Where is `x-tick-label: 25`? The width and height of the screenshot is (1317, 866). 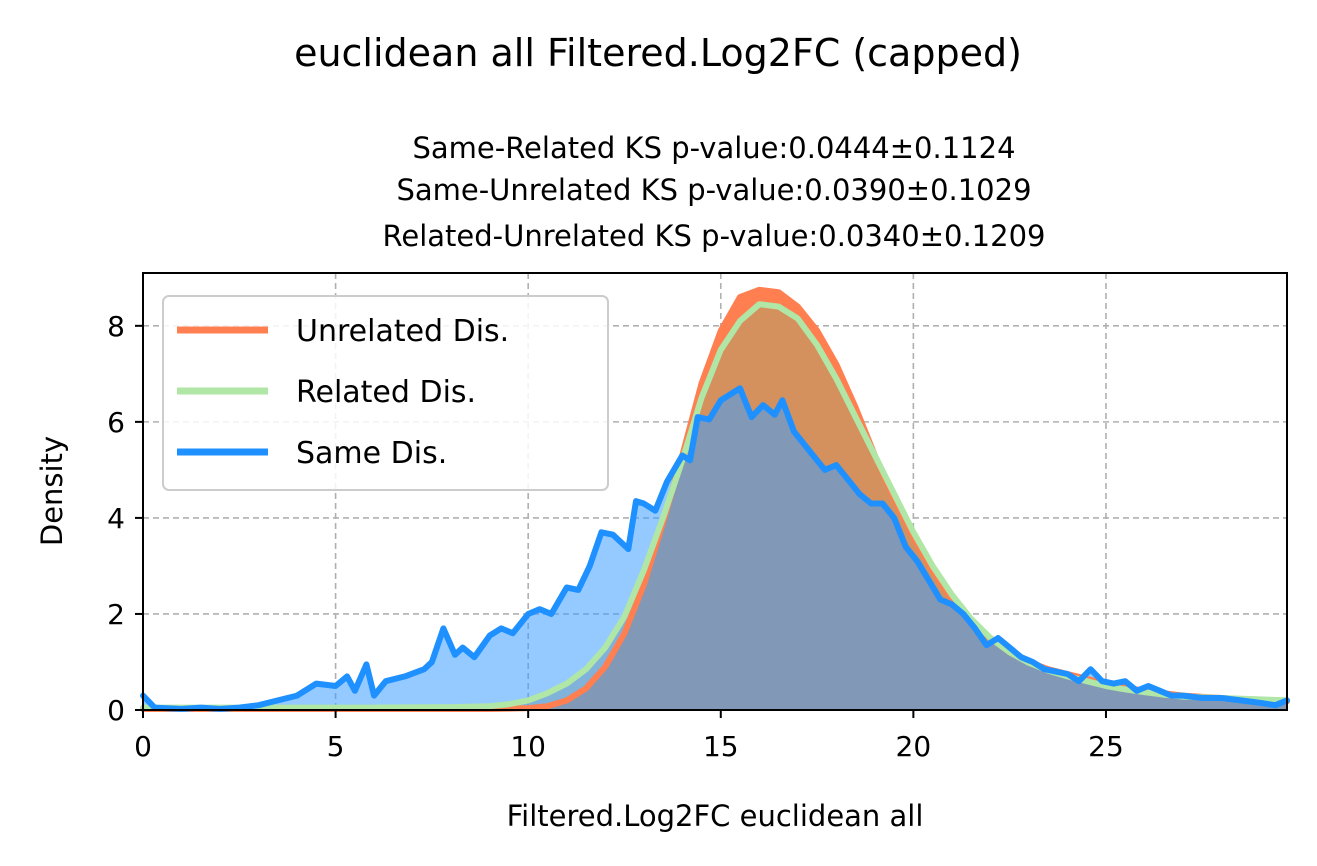
x-tick-label: 25 is located at coordinates (1106, 746).